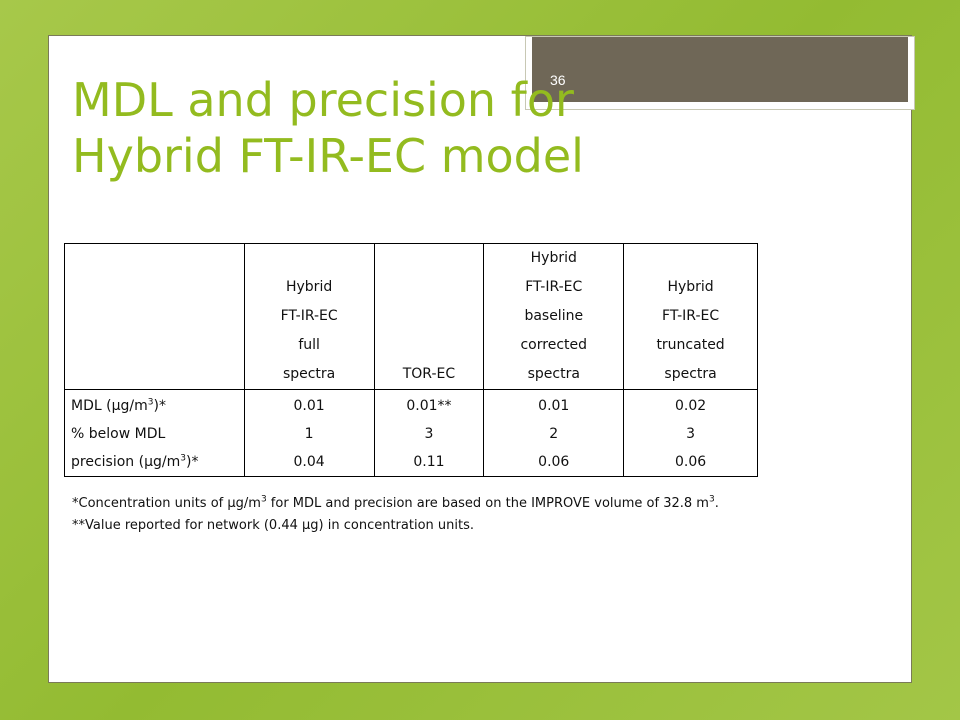  Describe the element at coordinates (429, 316) in the screenshot. I see `header-cell-tor-ec: TOR-EC` at that location.